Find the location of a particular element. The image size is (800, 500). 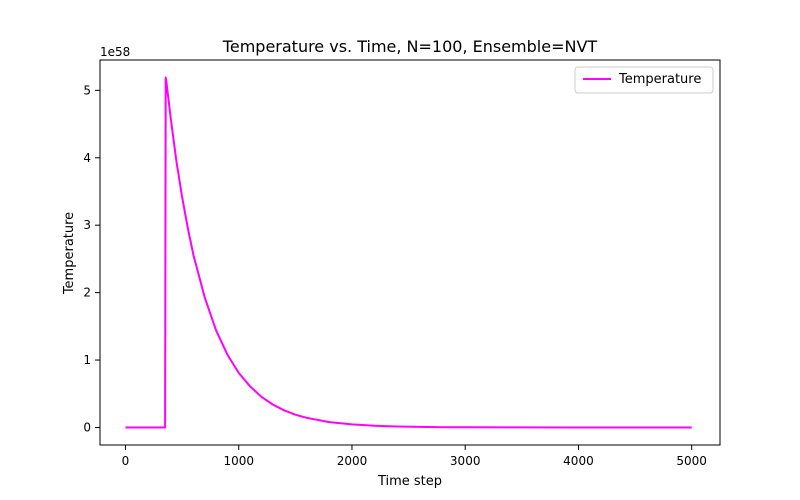

x-axis-label: Time step is located at coordinates (409, 481).